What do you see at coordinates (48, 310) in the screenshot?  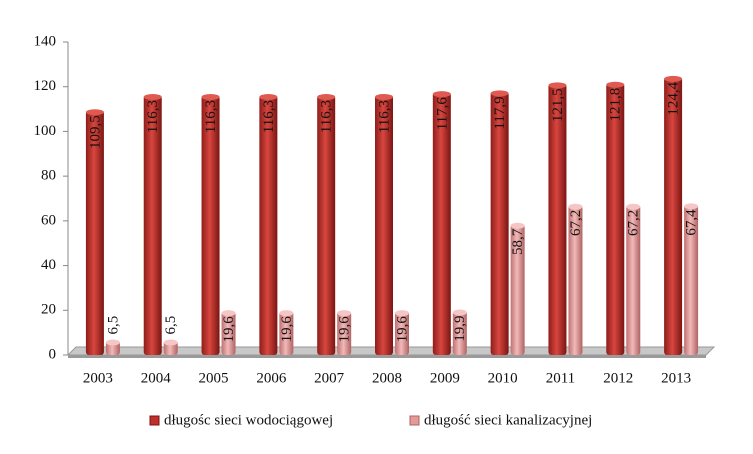 I see `y-tick-label: 20` at bounding box center [48, 310].